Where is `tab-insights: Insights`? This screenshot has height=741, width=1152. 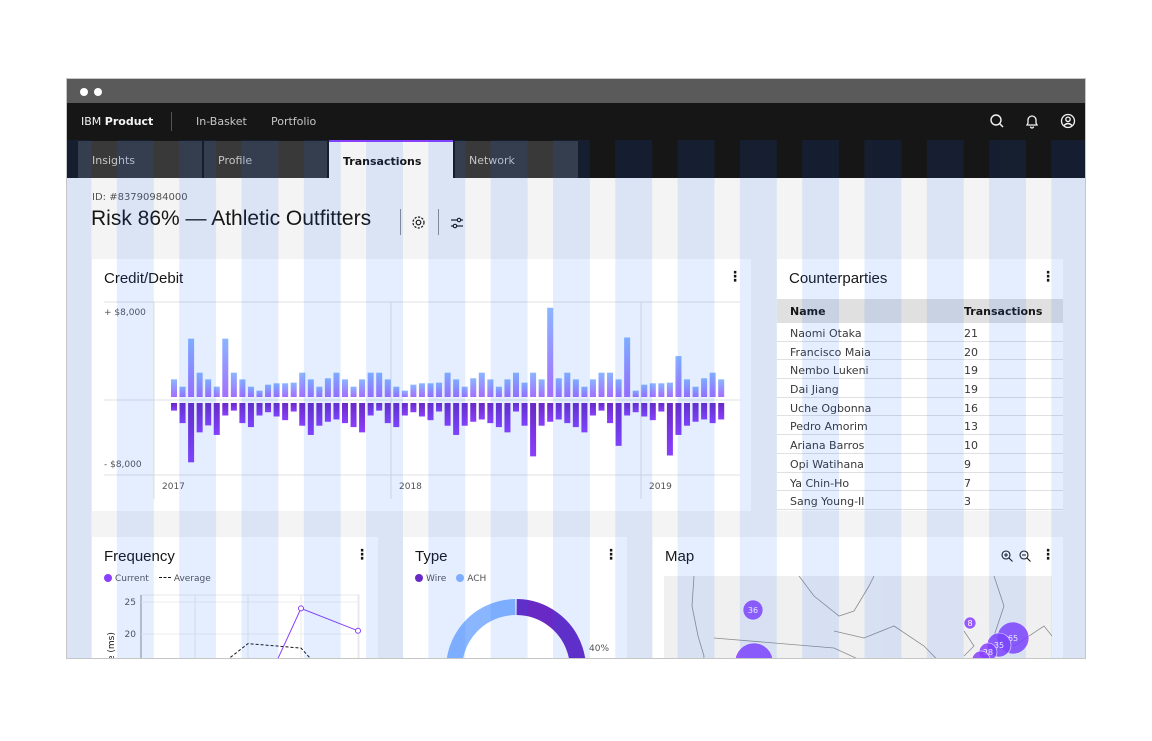 tab-insights: Insights is located at coordinates (140, 159).